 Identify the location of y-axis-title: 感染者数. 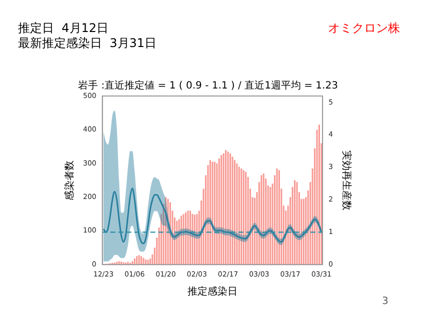
(70, 180).